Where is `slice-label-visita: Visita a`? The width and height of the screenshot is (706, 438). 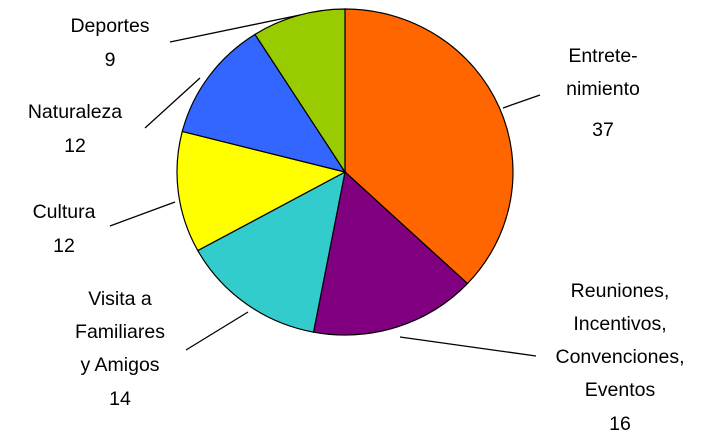
slice-label-visita: Visita a is located at coordinates (120, 299).